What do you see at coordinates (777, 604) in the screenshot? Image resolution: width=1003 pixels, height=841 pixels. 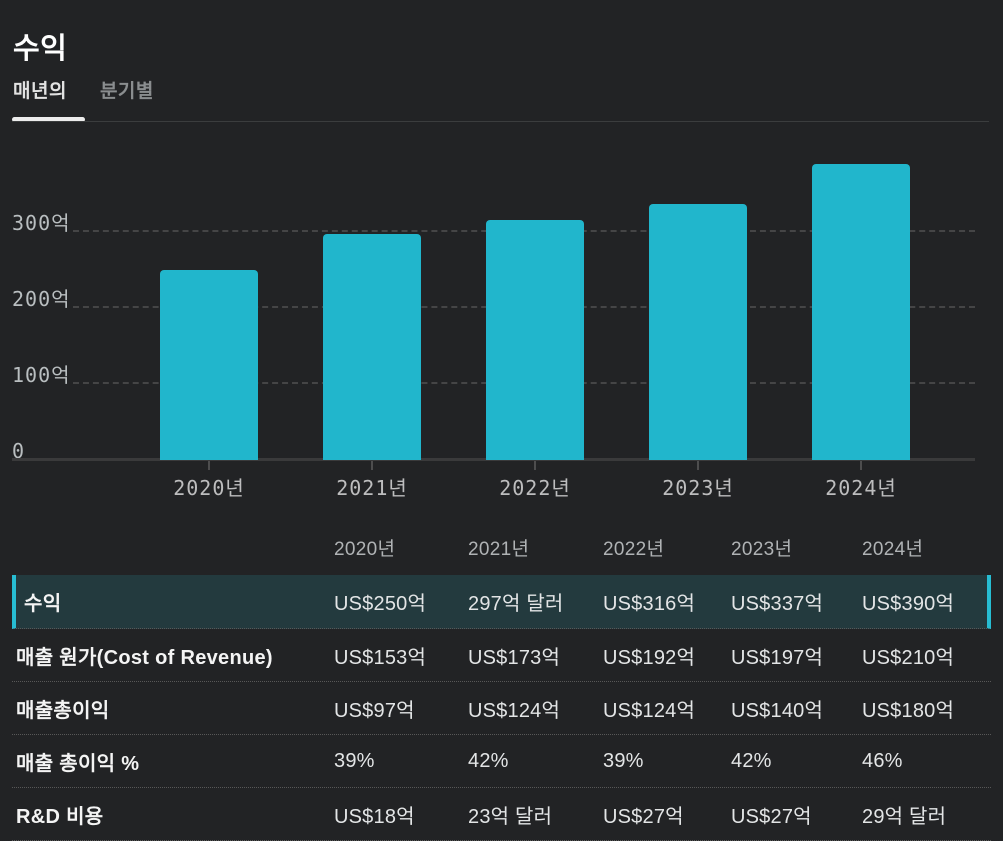 I see `table-cell: US$337억` at bounding box center [777, 604].